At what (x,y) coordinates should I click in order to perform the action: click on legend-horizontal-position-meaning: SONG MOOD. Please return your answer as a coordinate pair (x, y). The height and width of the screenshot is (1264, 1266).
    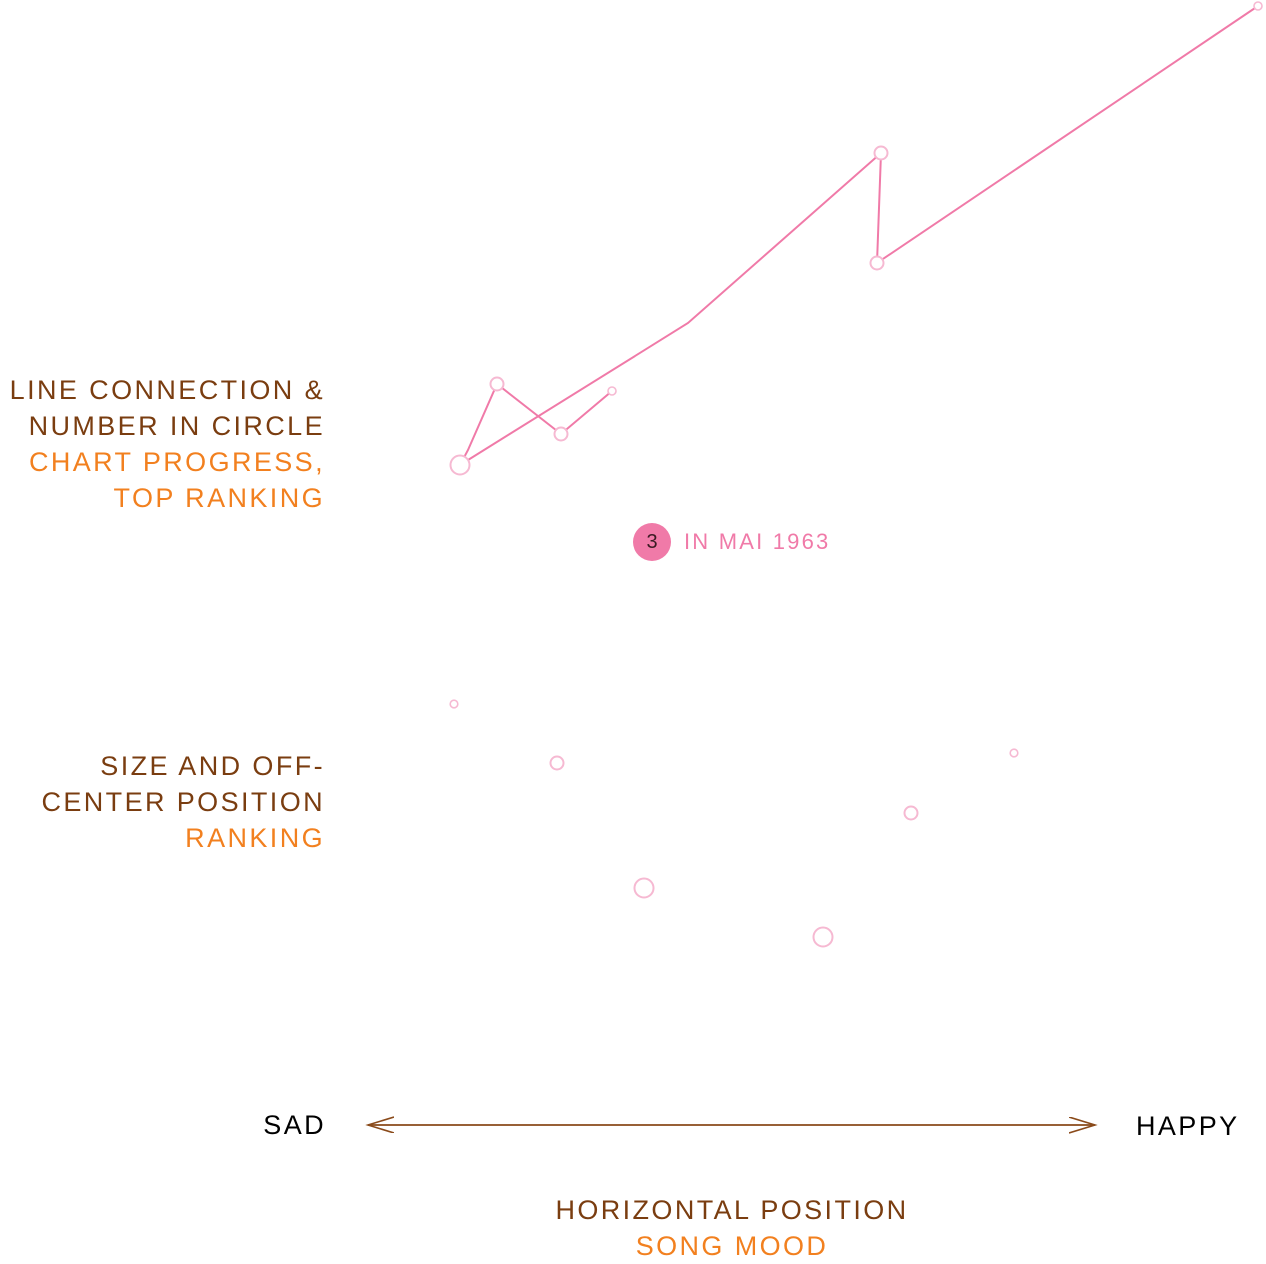
    Looking at the image, I should click on (732, 1246).